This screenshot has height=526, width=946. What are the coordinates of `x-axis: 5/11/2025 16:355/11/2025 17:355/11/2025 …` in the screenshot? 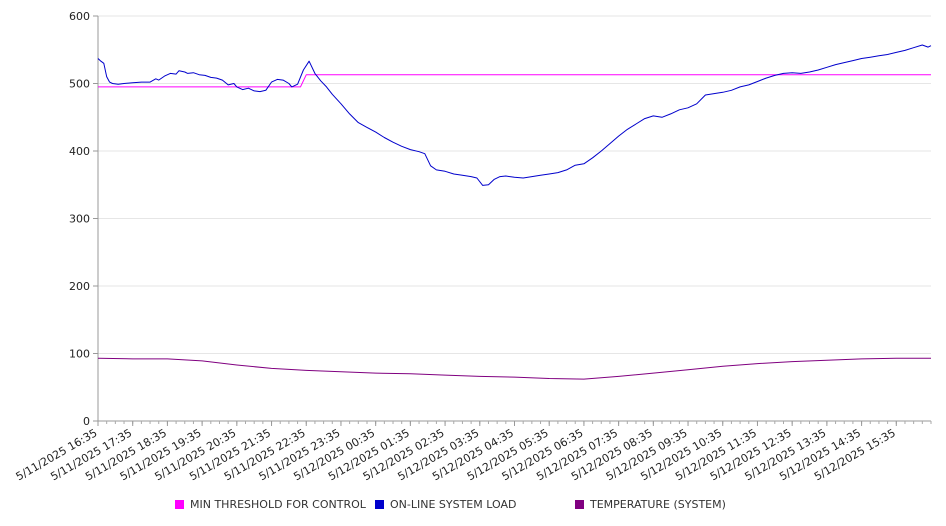 It's located at (473, 451).